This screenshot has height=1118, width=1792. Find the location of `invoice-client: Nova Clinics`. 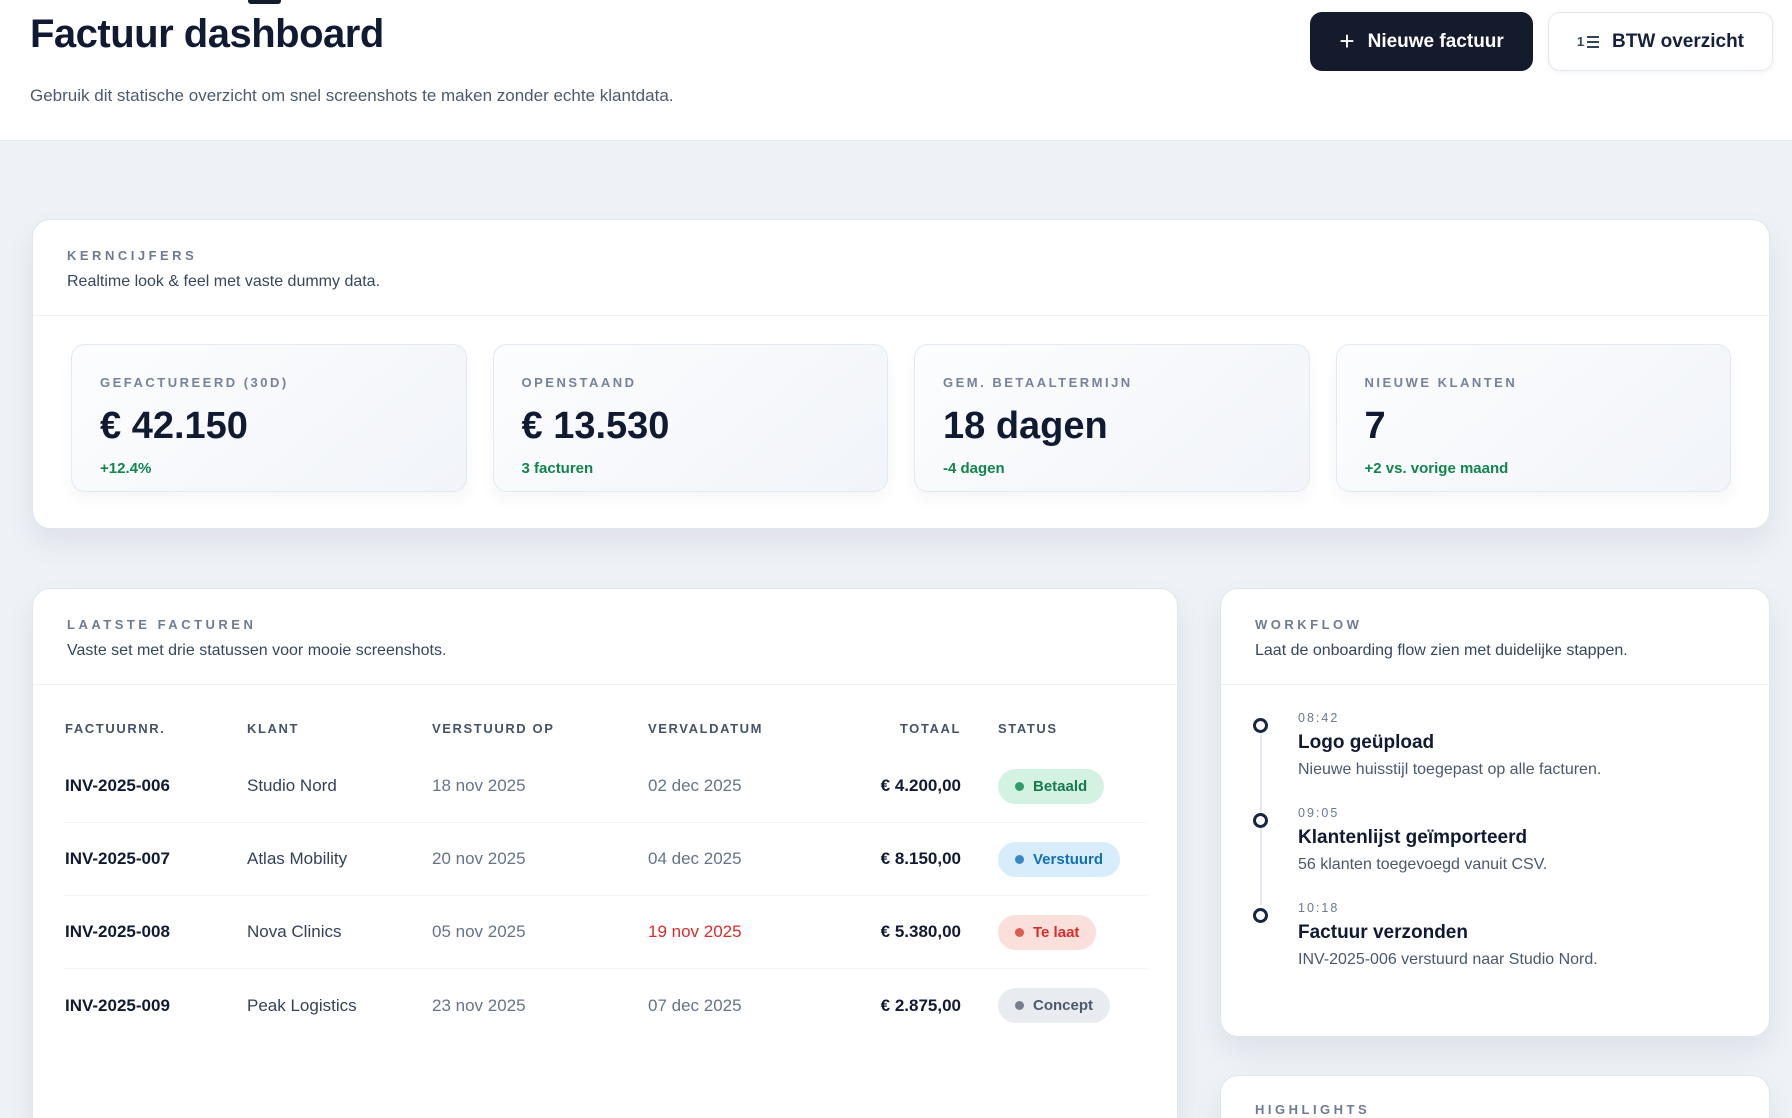

invoice-client: Nova Clinics is located at coordinates (294, 931).